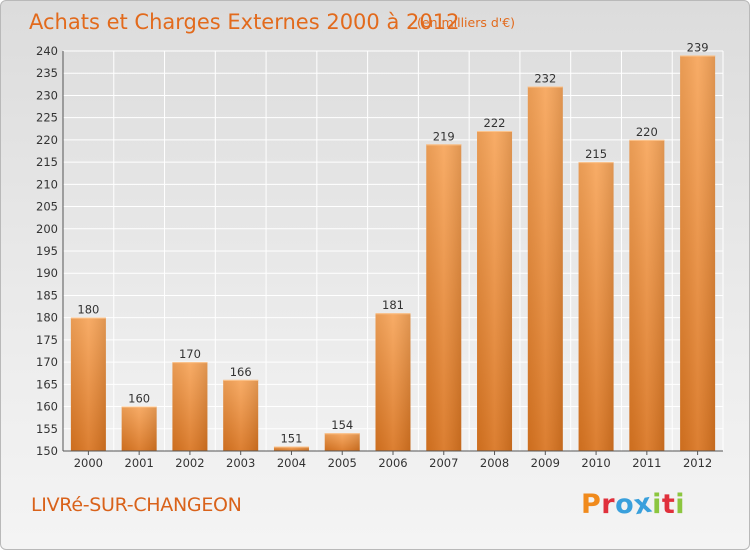 This screenshot has height=550, width=750. Describe the element at coordinates (545, 79) in the screenshot. I see `data-label: 232` at that location.